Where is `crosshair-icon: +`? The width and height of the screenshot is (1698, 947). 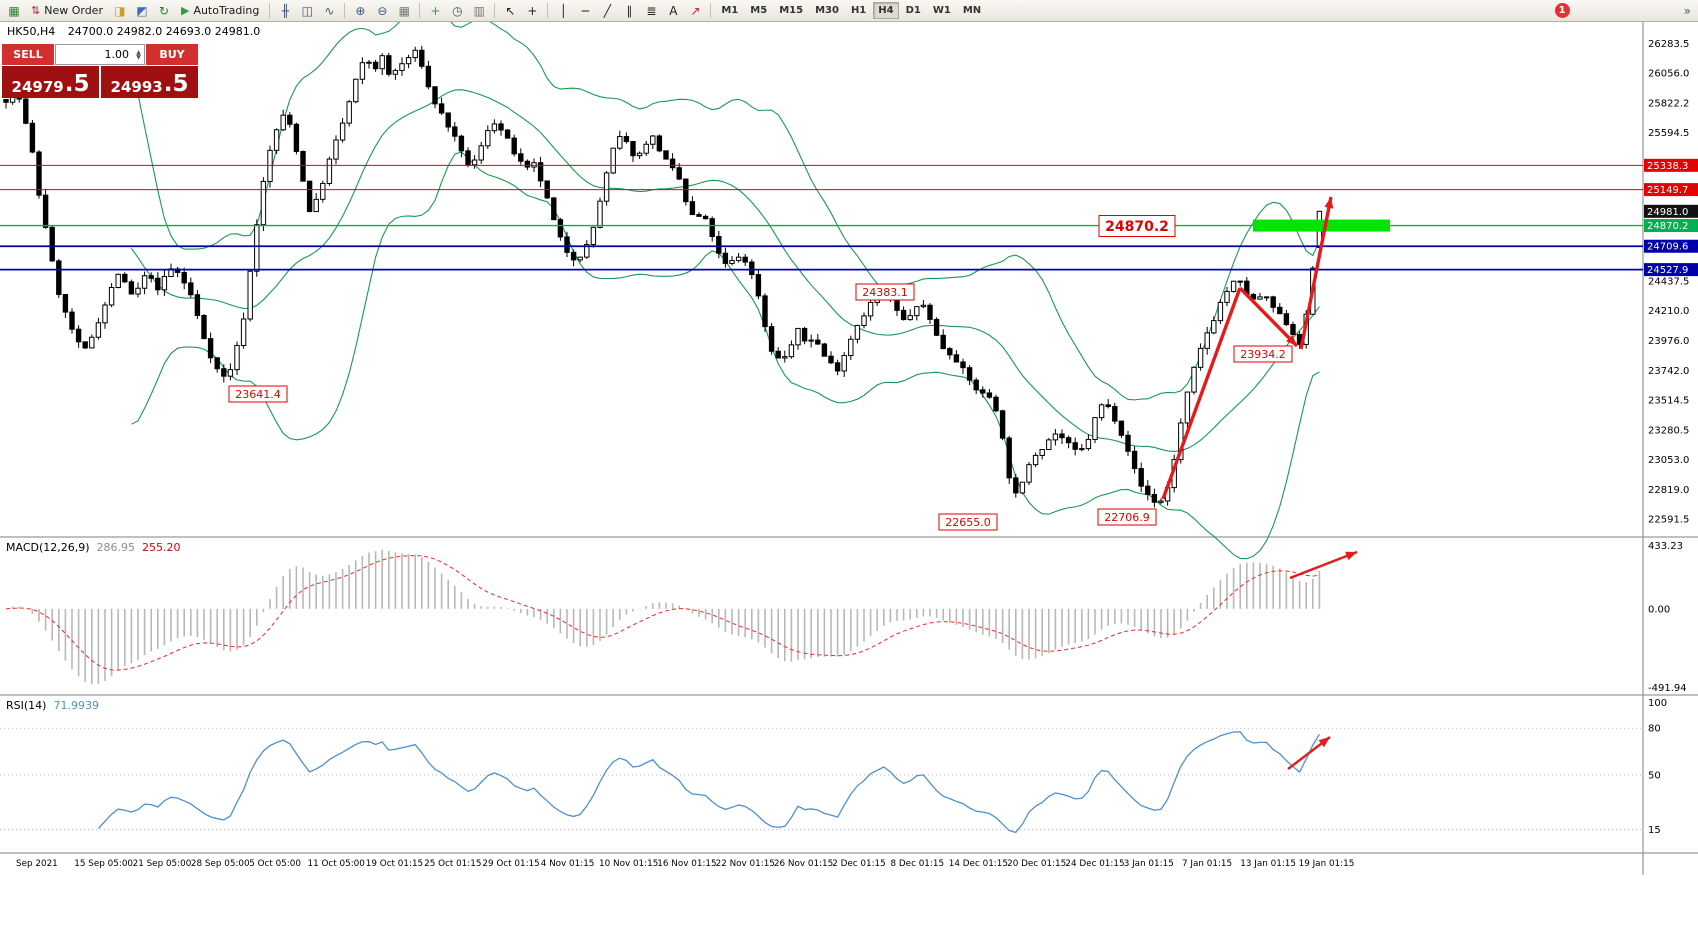
crosshair-icon: + is located at coordinates (532, 10).